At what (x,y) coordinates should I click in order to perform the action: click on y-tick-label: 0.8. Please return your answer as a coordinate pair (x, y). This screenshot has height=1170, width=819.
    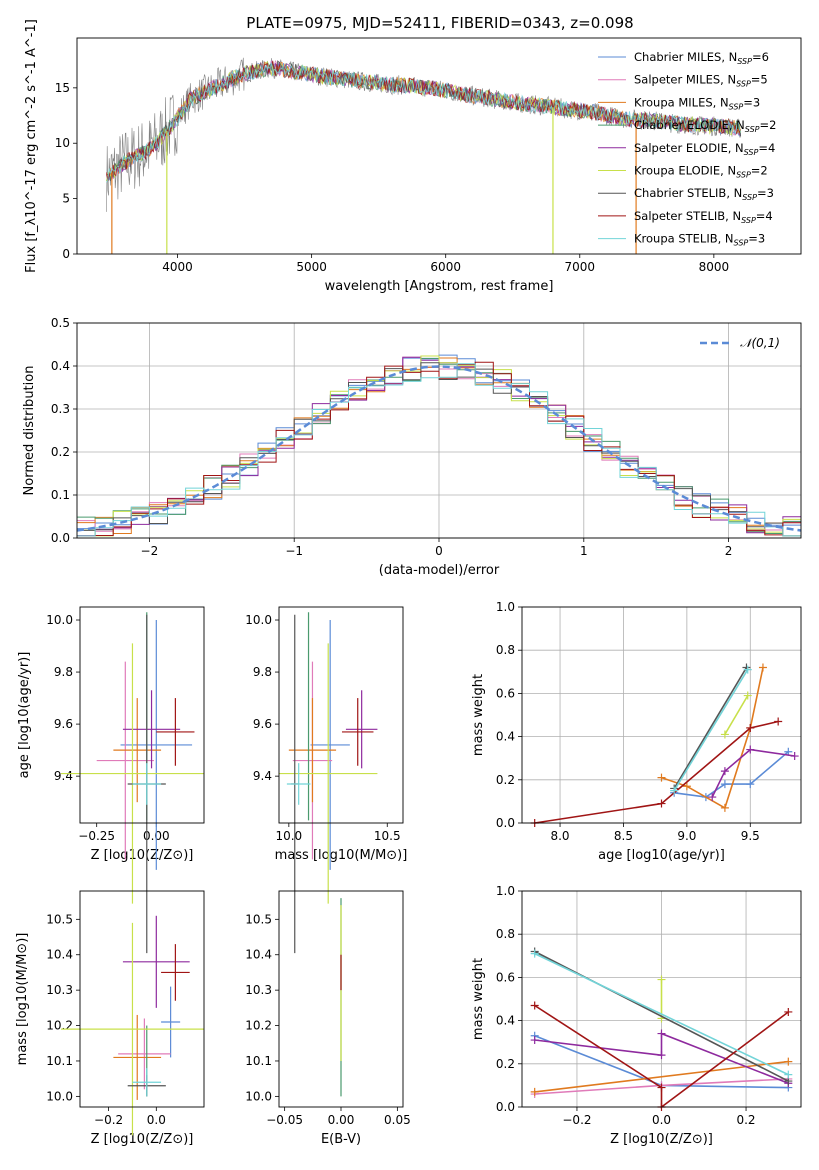
    Looking at the image, I should click on (505, 934).